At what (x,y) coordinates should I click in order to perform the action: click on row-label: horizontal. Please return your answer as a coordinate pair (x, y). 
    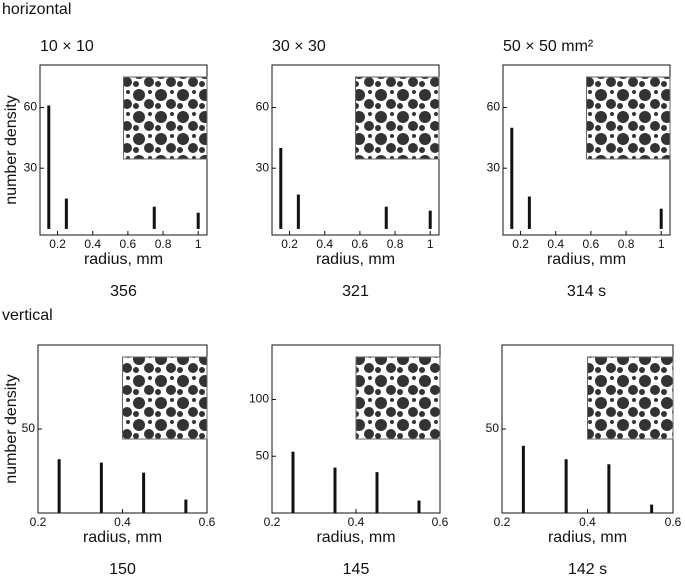
    Looking at the image, I should click on (36, 9).